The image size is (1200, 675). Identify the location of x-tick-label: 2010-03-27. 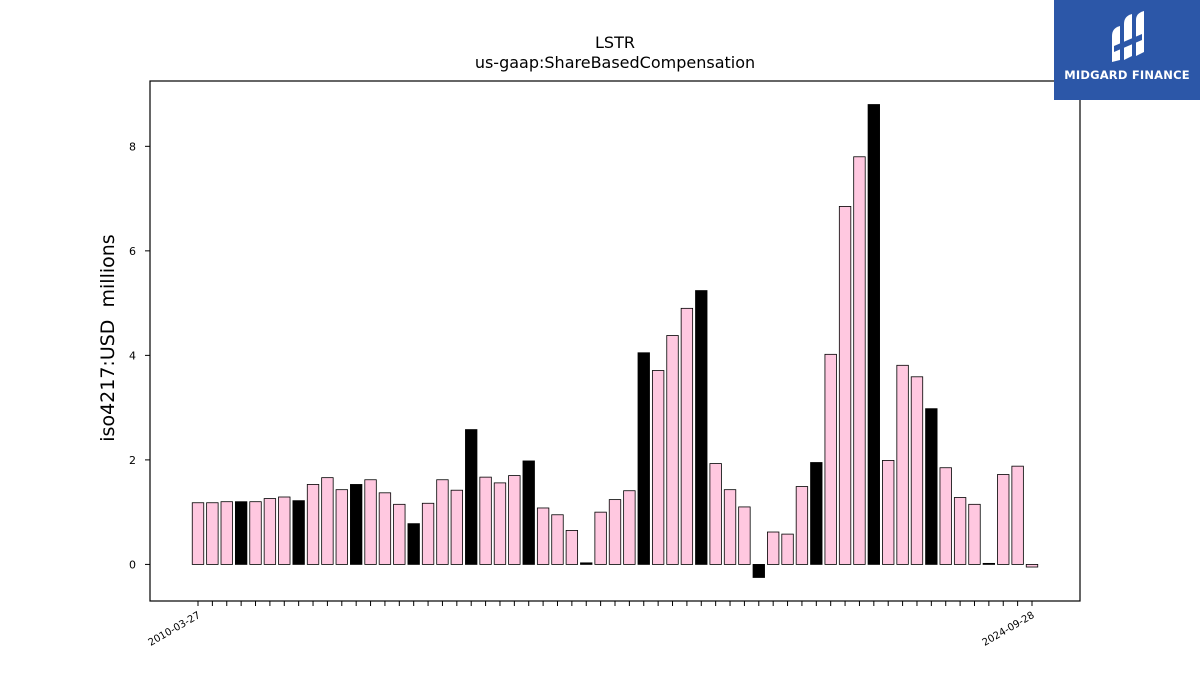
(175, 629).